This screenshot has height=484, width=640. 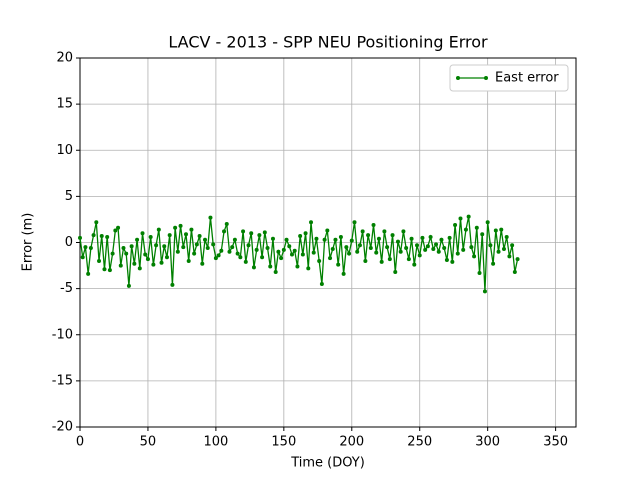 What do you see at coordinates (328, 42) in the screenshot?
I see `chart-title: LACV - 2013 - SPP NEU Positioning Error` at bounding box center [328, 42].